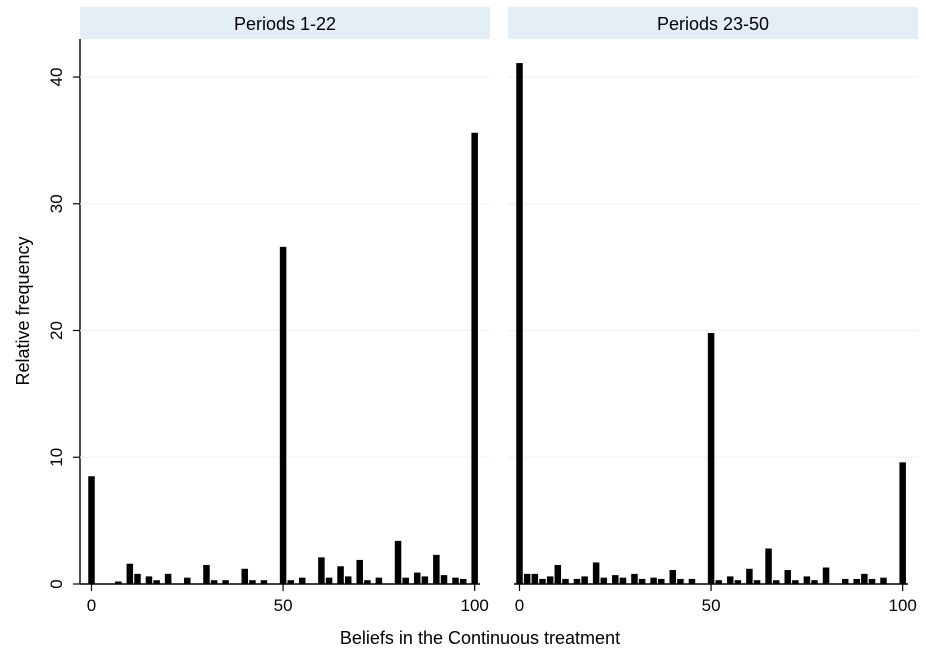 Image resolution: width=926 pixels, height=663 pixels. What do you see at coordinates (23, 310) in the screenshot?
I see `y-axis-title: Relative frequency` at bounding box center [23, 310].